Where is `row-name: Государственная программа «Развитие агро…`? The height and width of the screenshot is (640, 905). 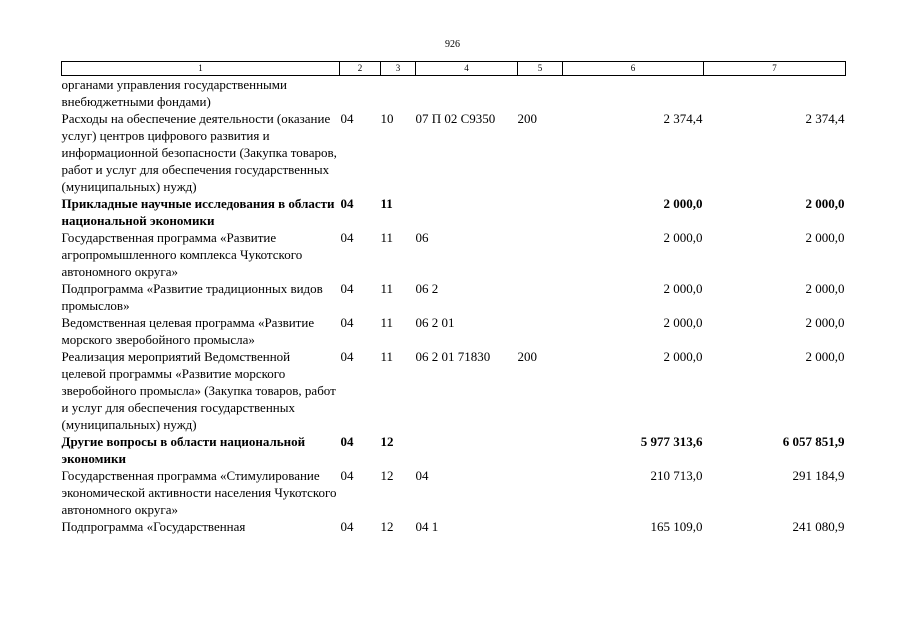
row-name: Государственная программа «Развитие агро… is located at coordinates (182, 254).